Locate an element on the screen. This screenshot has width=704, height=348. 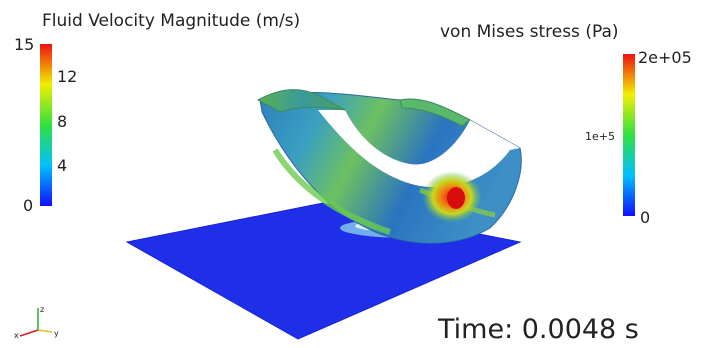
stress-tick-mid: 1e+5 is located at coordinates (600, 136).